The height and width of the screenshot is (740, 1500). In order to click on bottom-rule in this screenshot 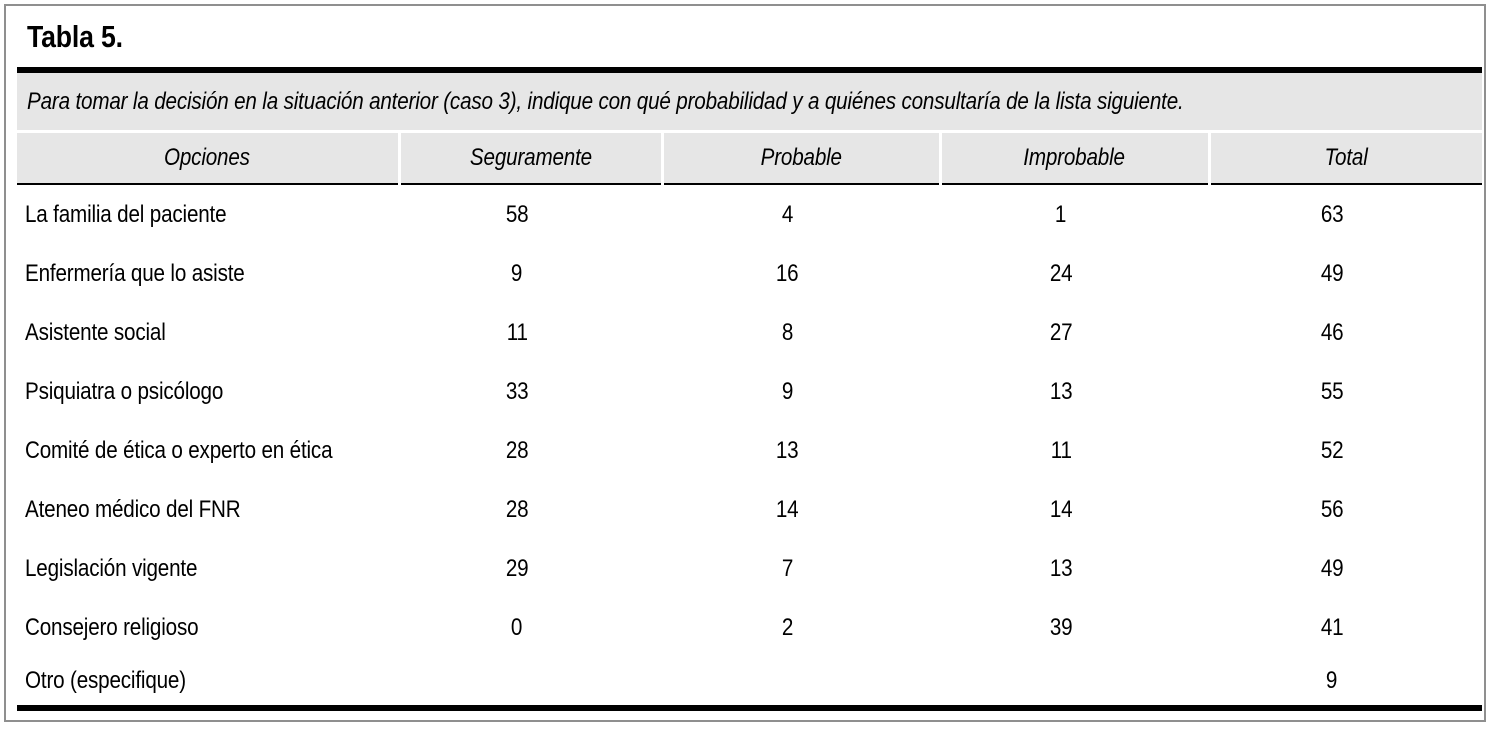, I will do `click(749, 708)`.